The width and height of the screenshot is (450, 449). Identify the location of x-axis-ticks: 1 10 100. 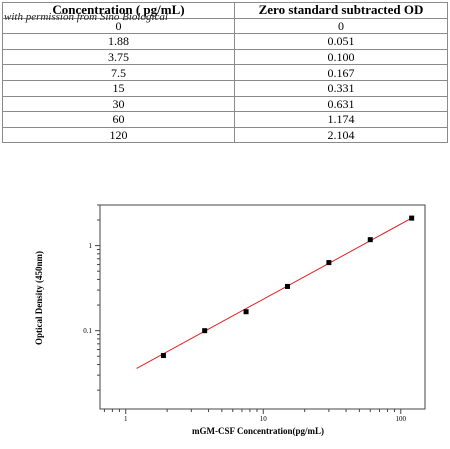
(255, 416).